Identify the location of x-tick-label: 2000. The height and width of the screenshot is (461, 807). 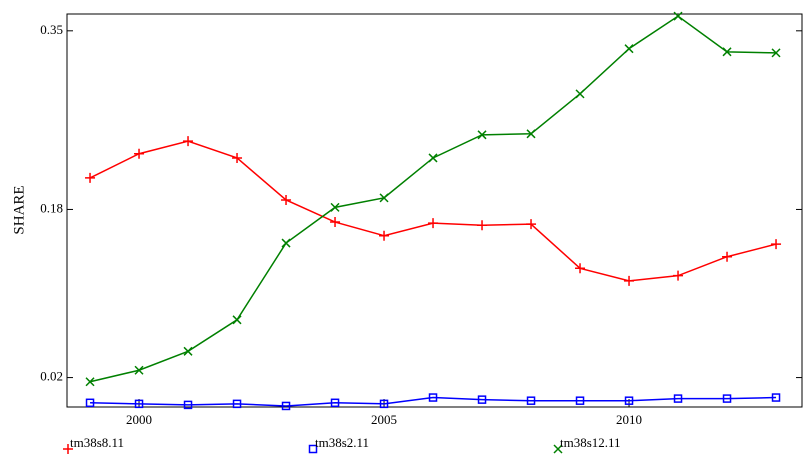
(139, 419).